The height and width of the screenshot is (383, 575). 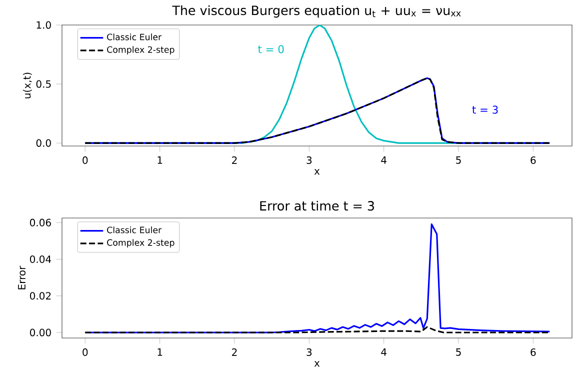 What do you see at coordinates (43, 143) in the screenshot?
I see `y-tick-label: 0.0` at bounding box center [43, 143].